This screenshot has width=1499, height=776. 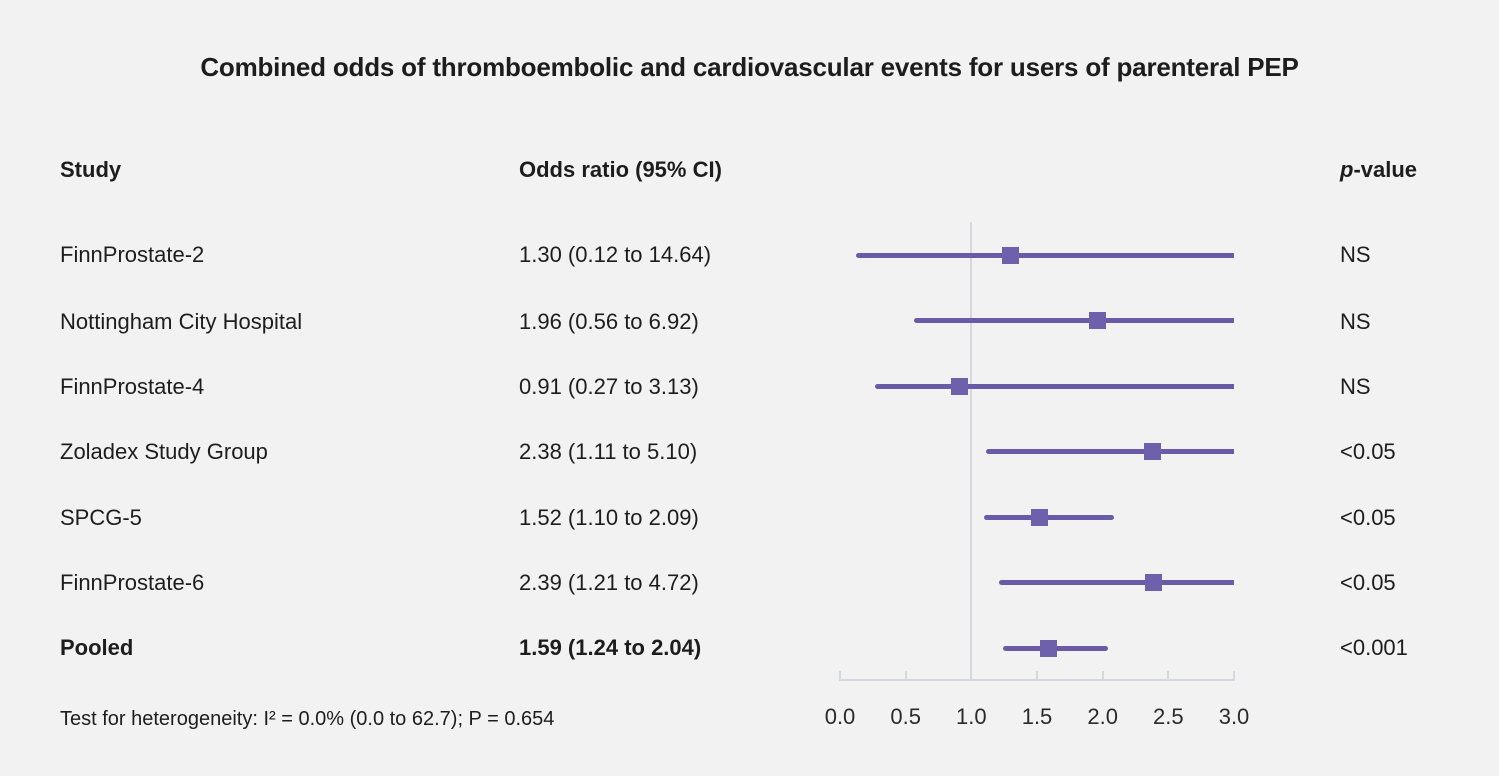 I want to click on table-row: FinnProstate-4 0.91 (0.27 to 3.13) NS, so click(x=749, y=387).